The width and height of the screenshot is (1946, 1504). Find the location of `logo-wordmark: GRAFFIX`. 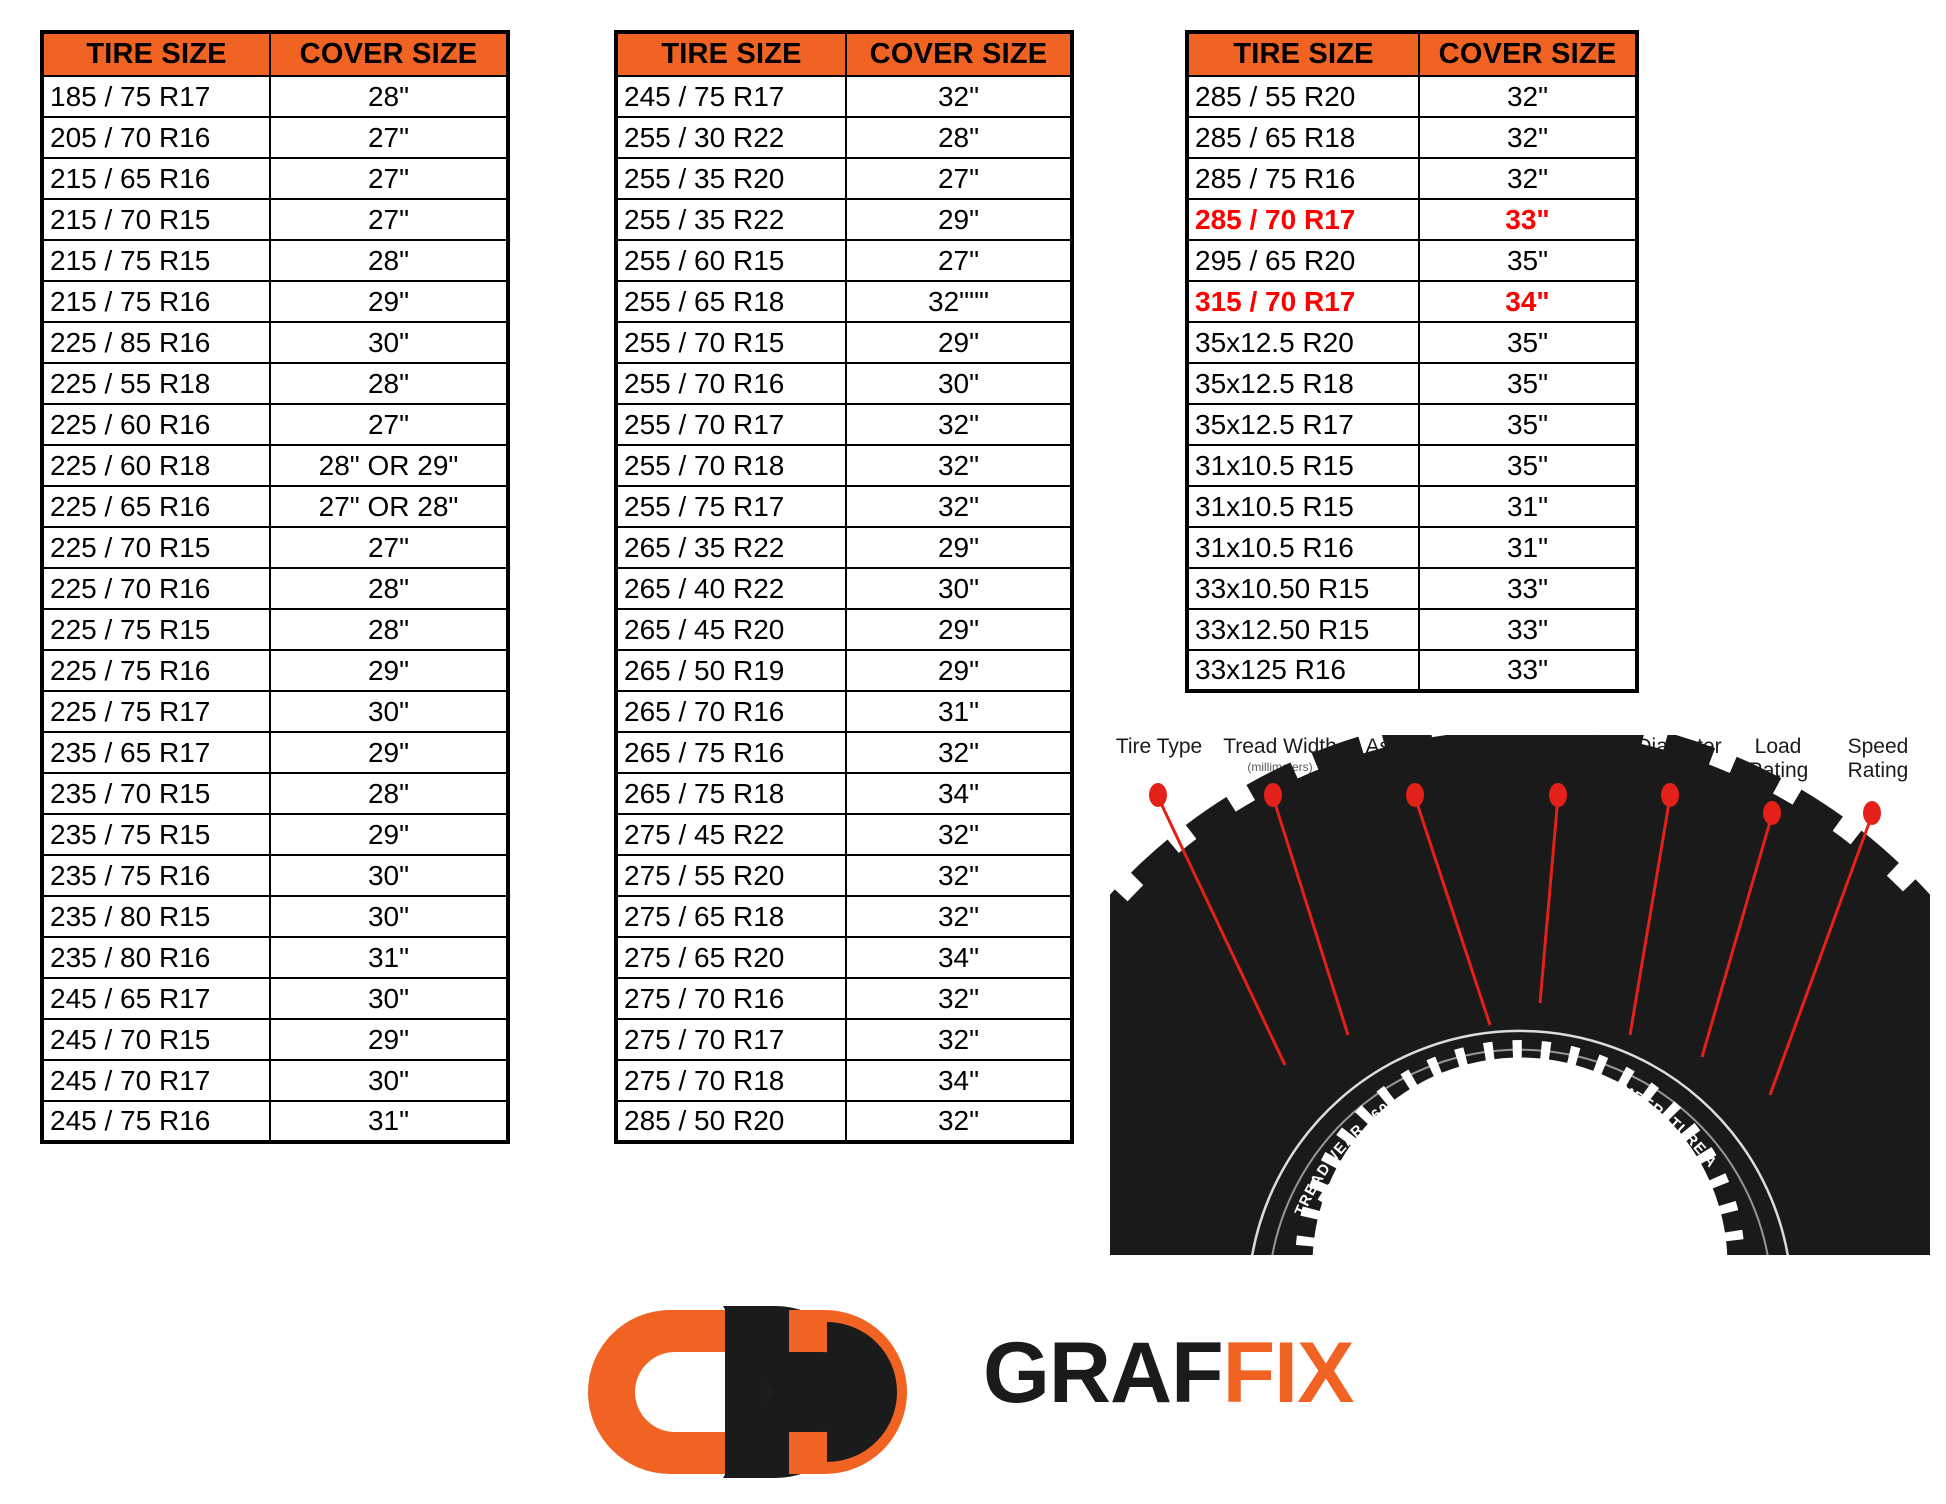

logo-wordmark: GRAFFIX is located at coordinates (1168, 1373).